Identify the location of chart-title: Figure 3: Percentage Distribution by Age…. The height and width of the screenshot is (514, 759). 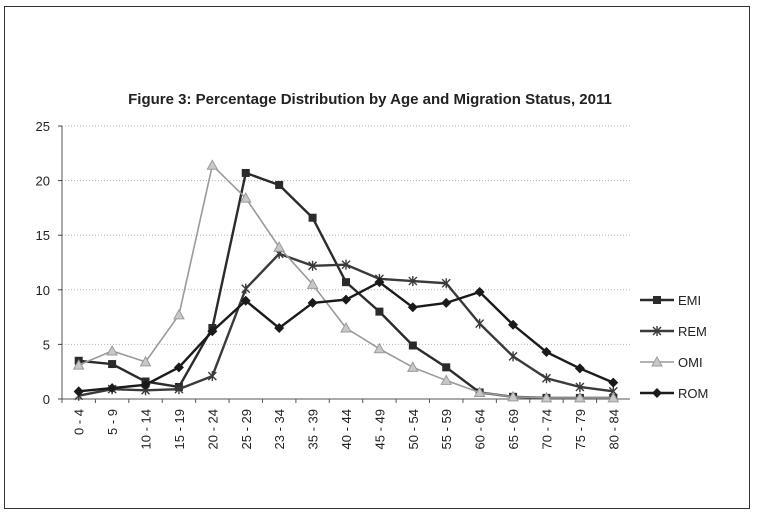
(370, 99).